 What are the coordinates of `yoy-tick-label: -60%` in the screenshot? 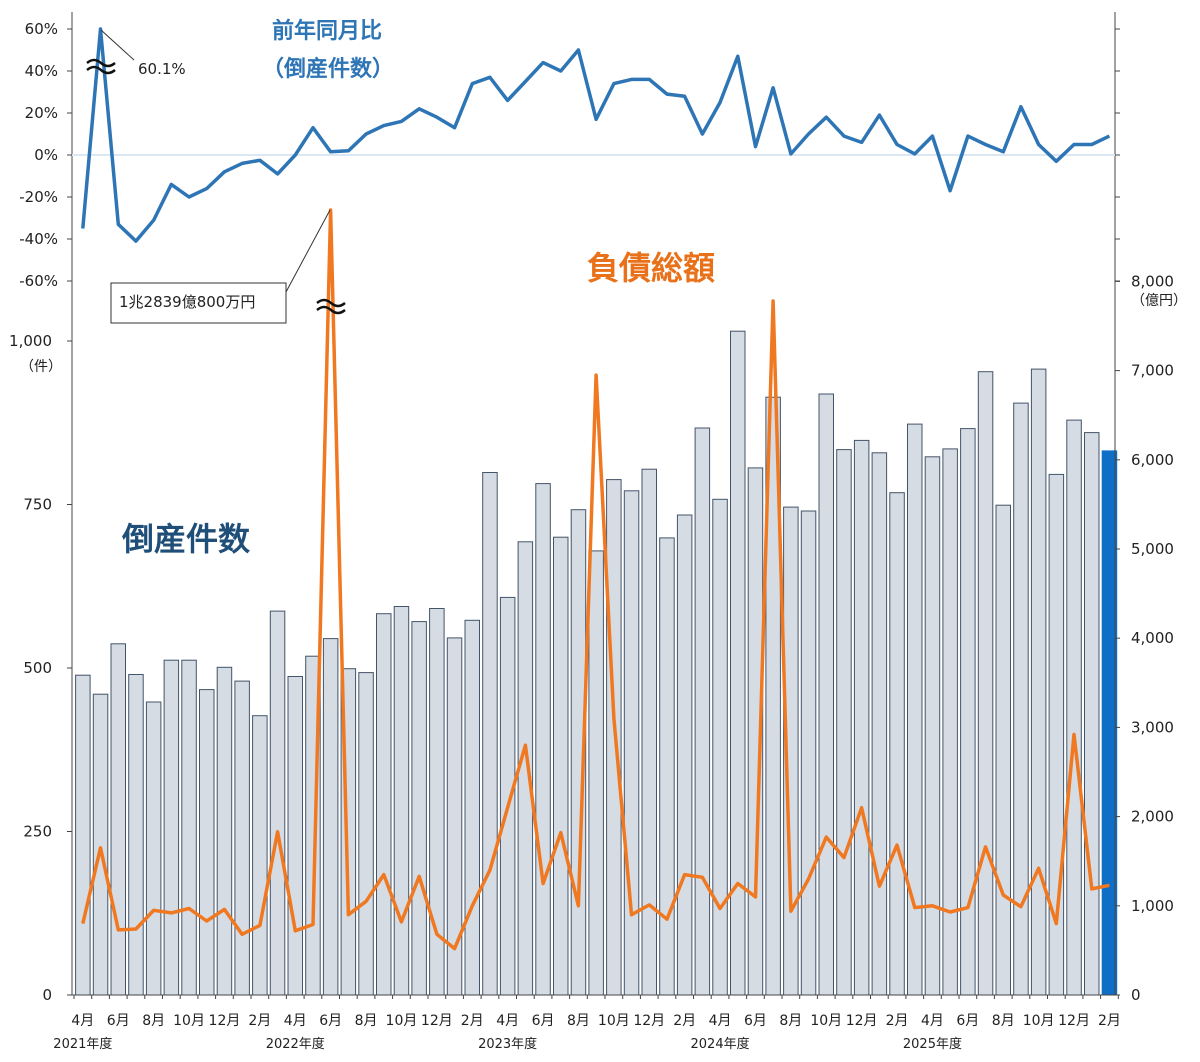 It's located at (38, 281).